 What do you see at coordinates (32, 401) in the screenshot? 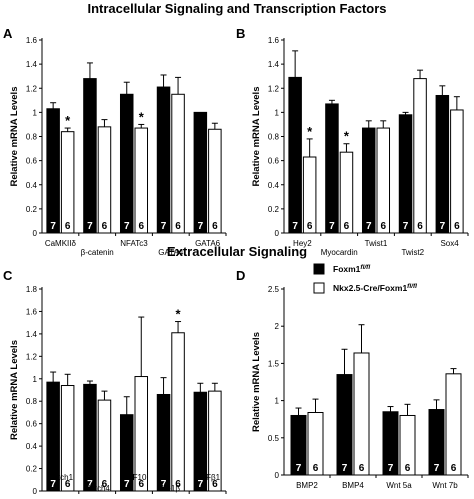
I see `y-tick-label: 0.8` at bounding box center [32, 401].